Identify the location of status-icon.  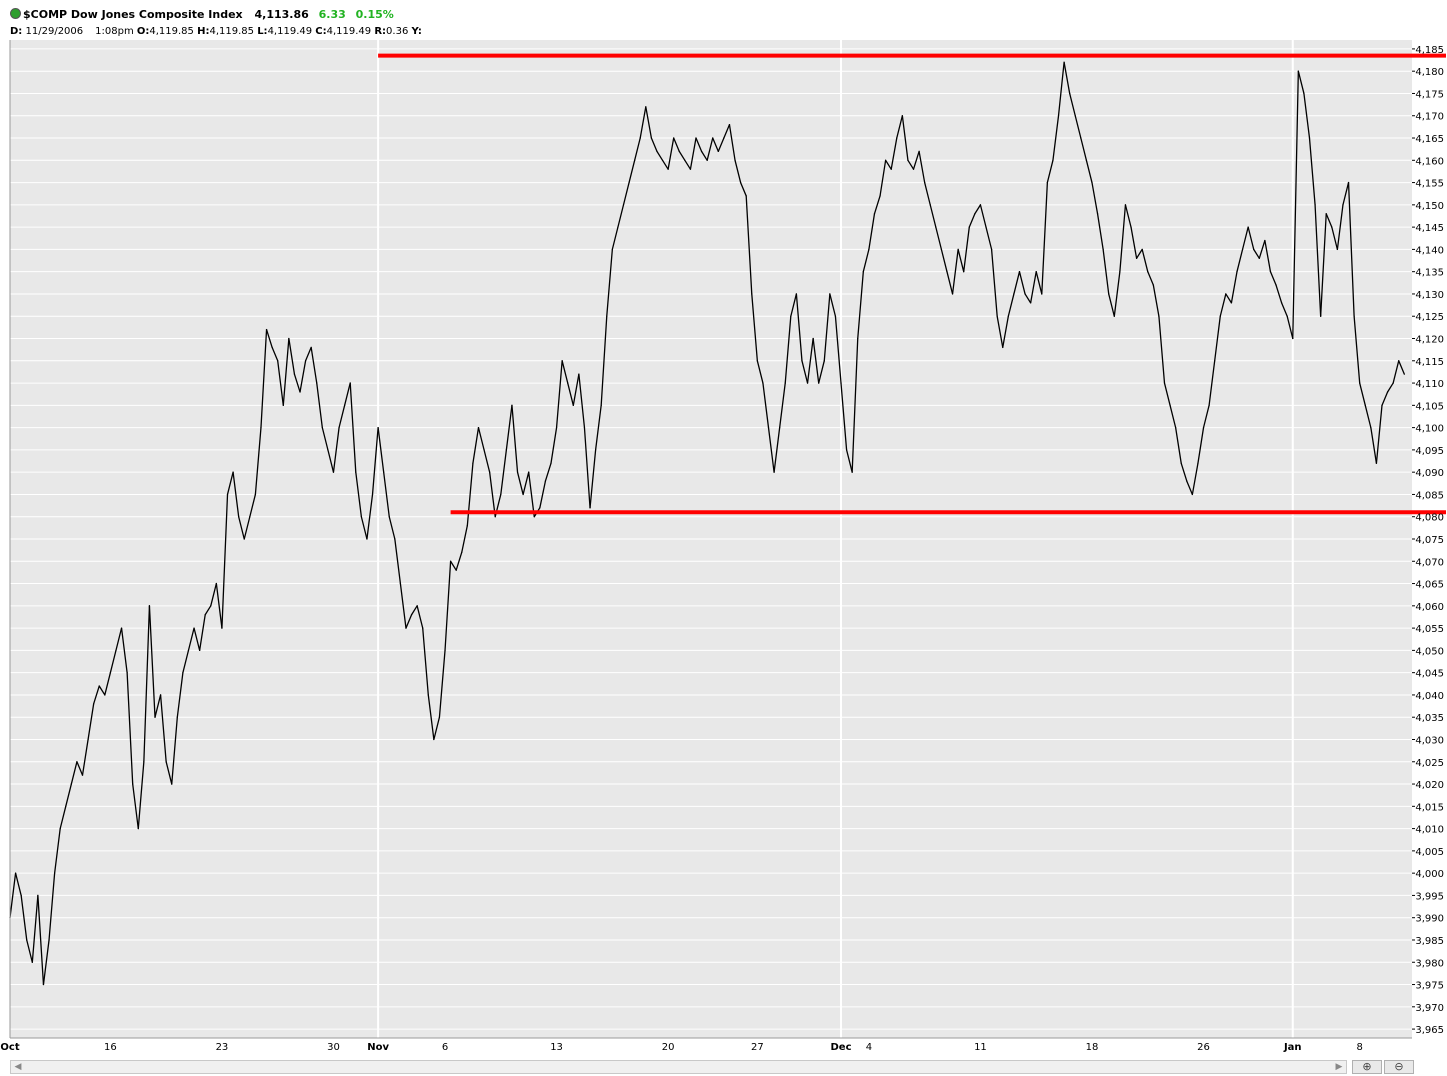
(15, 13).